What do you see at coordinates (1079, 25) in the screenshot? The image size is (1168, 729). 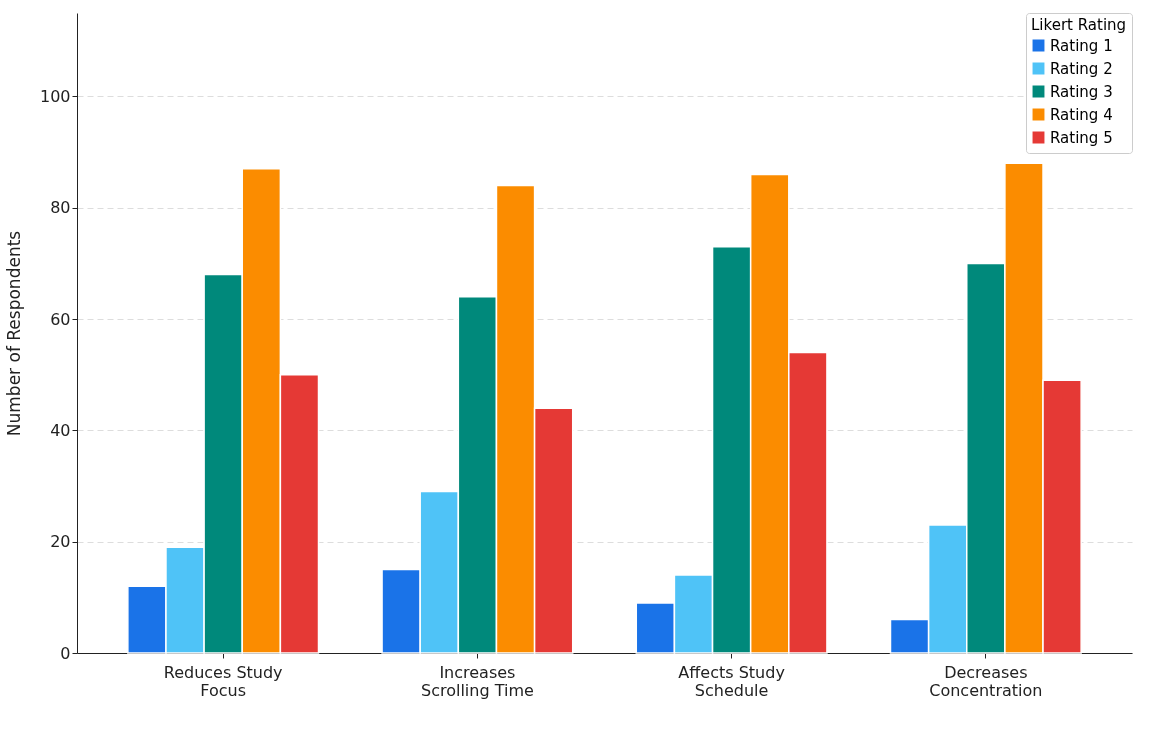 I see `legend-title: Likert Rating` at bounding box center [1079, 25].